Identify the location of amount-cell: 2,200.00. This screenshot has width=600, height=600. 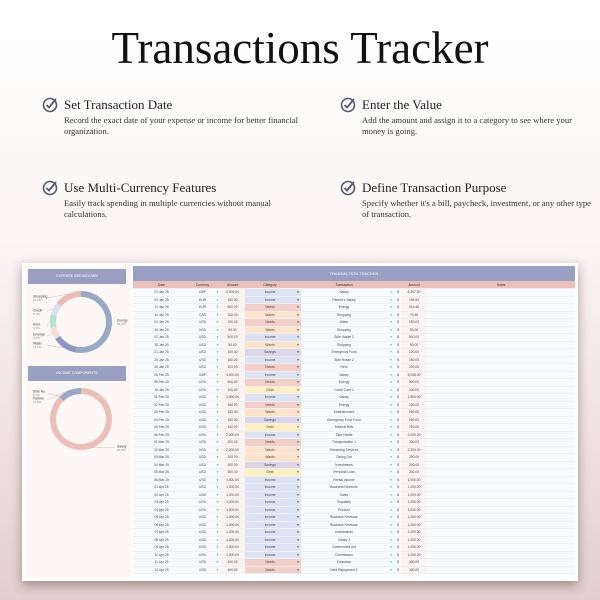
(232, 449).